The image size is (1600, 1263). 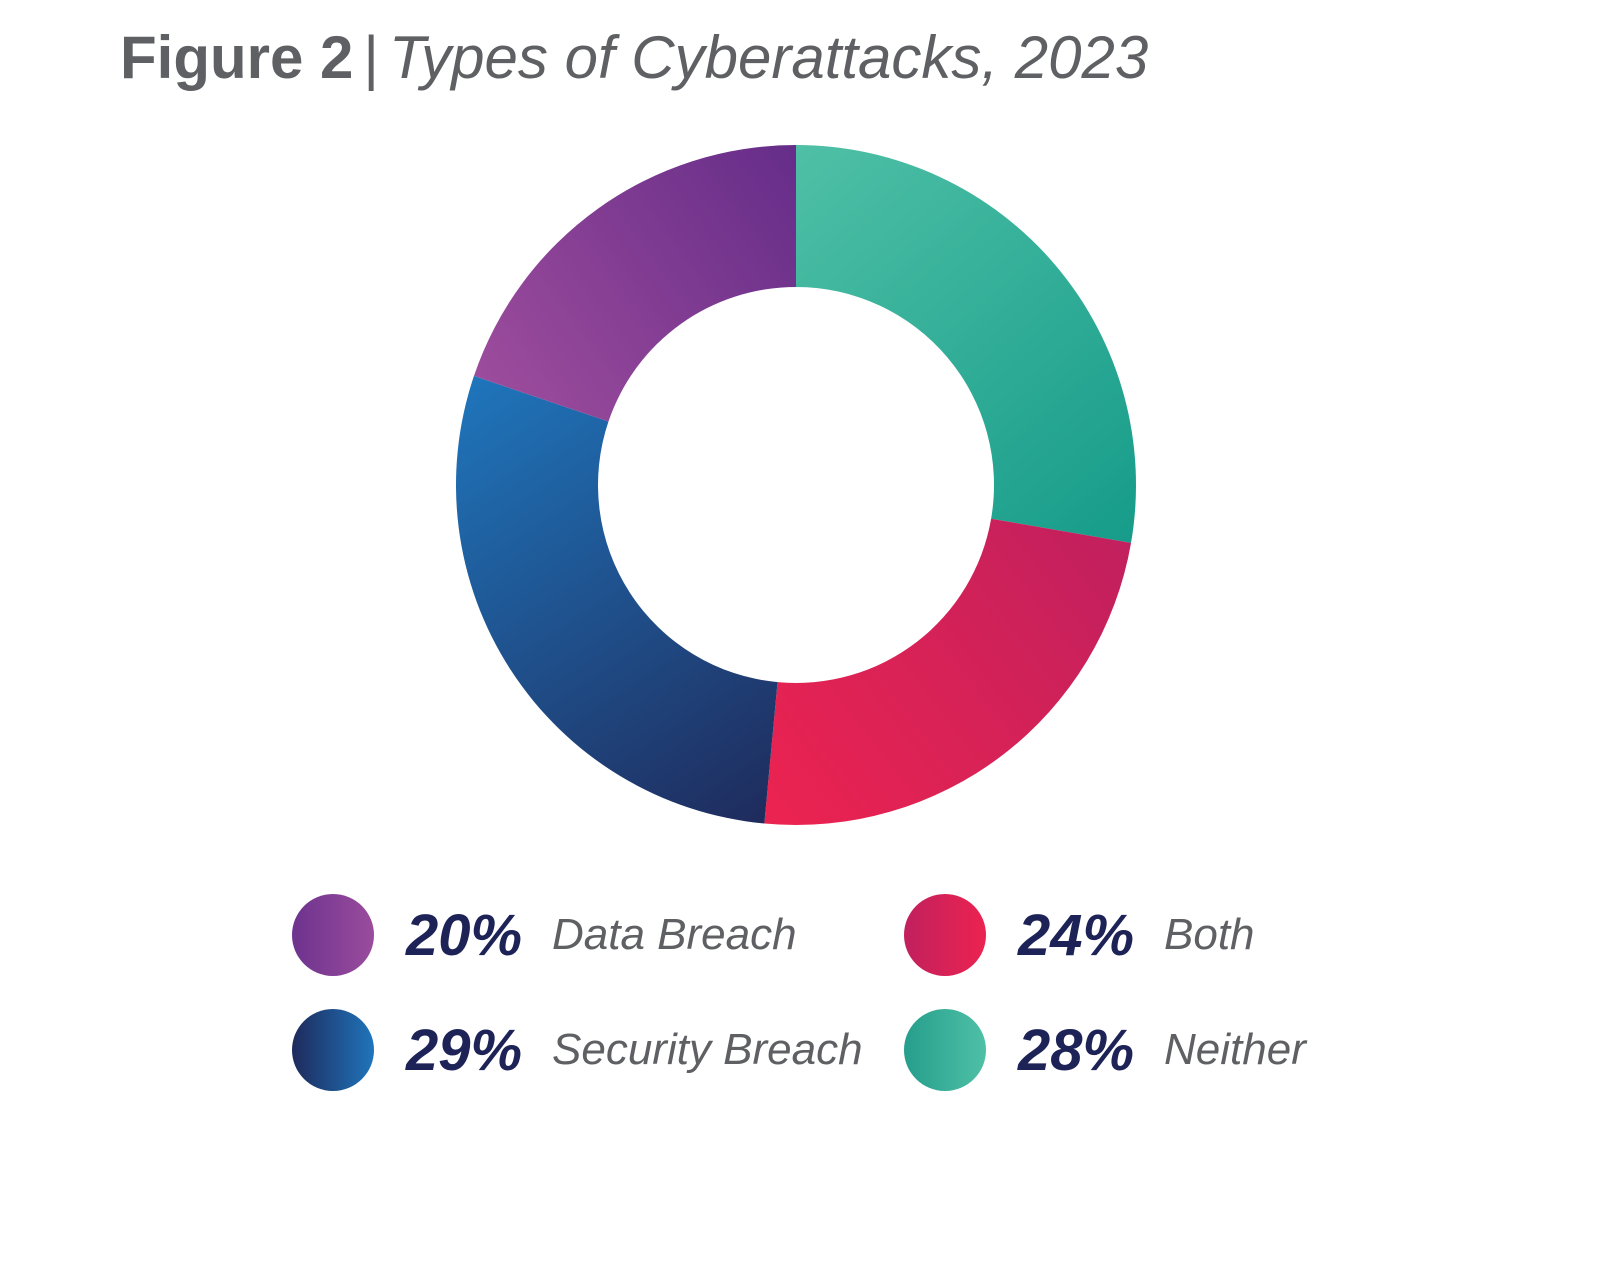 I want to click on chart-title: Figure 2 | Types of Cyberattacks, 2023, so click(x=634, y=58).